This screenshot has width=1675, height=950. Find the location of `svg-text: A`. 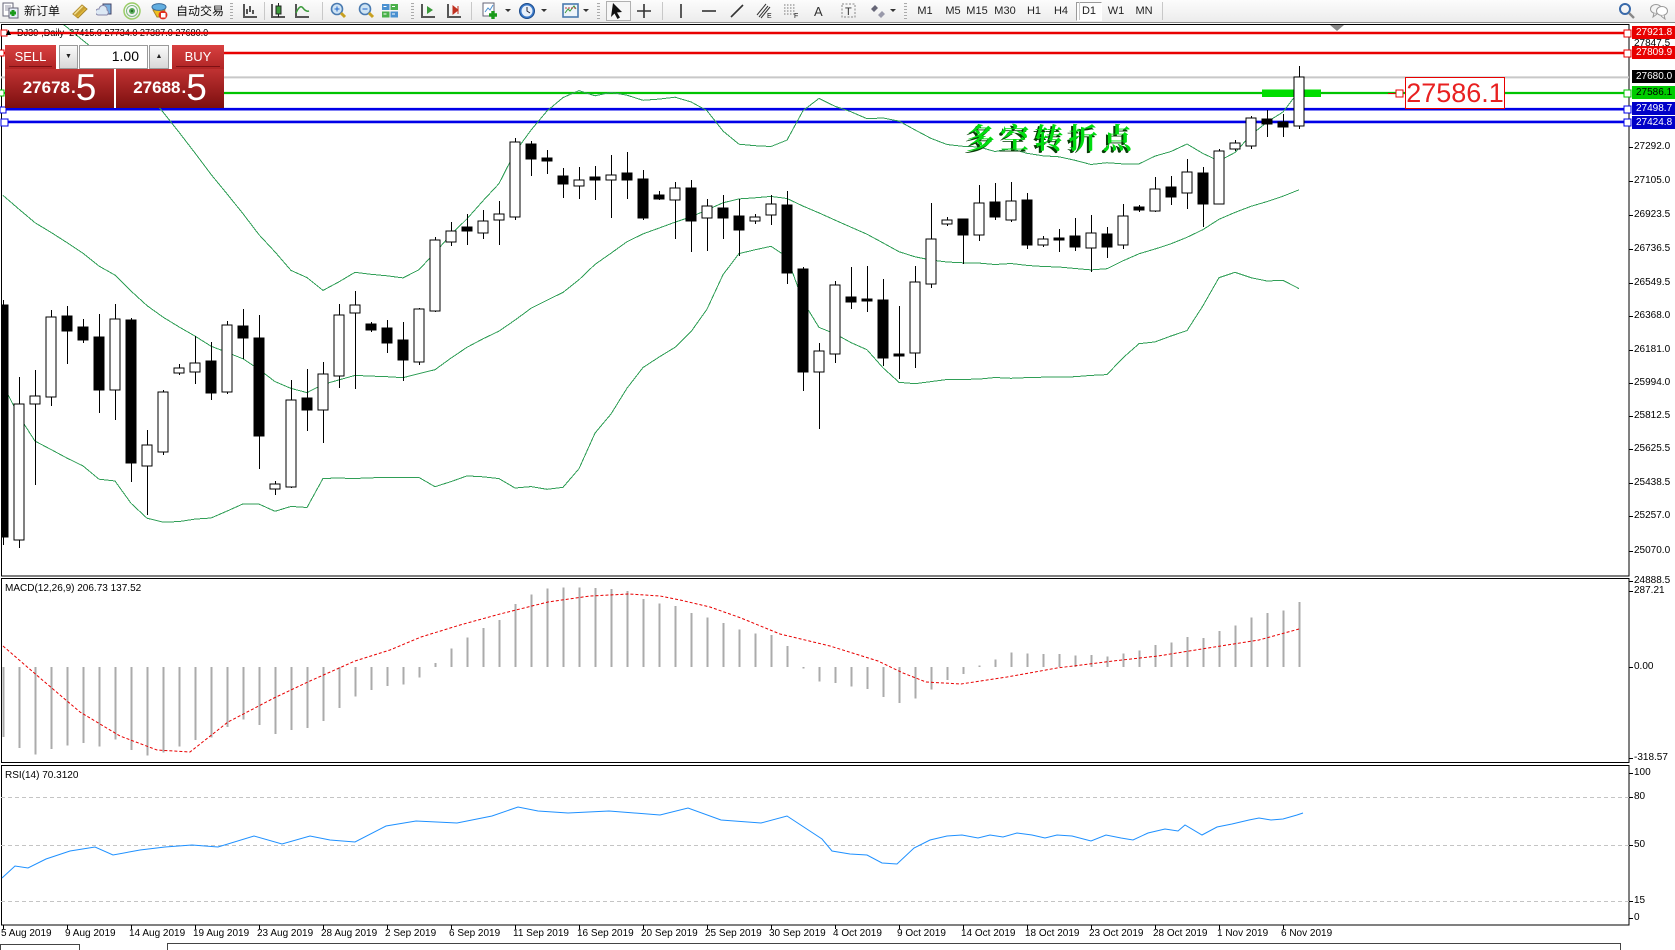

svg-text: A is located at coordinates (818, 11).